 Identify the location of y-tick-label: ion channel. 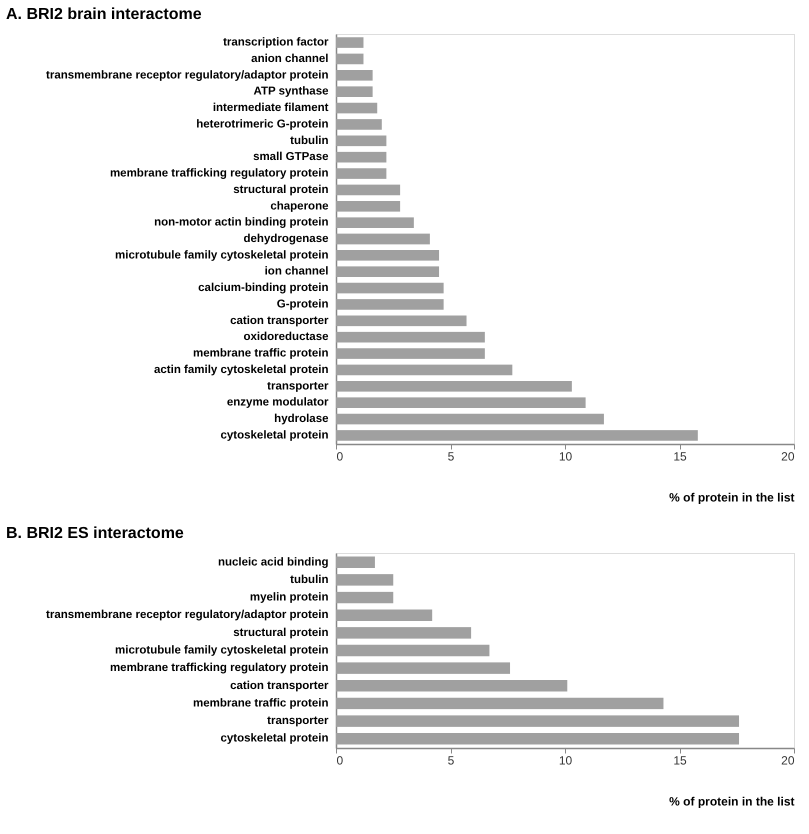
(296, 272).